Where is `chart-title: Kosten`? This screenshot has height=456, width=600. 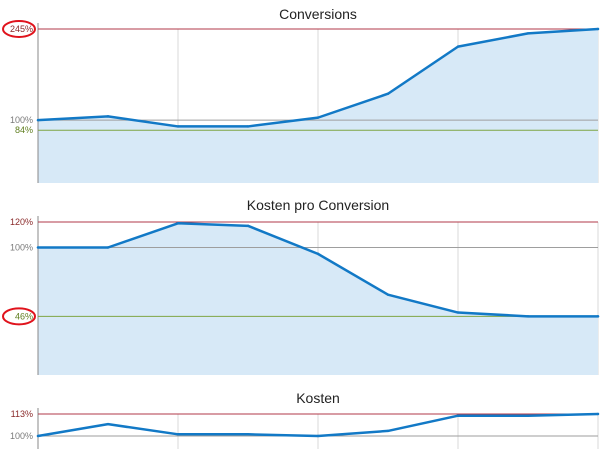 chart-title: Kosten is located at coordinates (318, 398).